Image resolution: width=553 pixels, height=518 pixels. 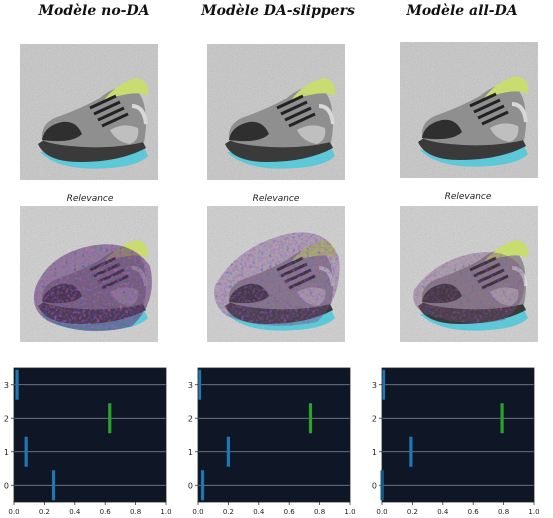 I want to click on shoe-image-no-da, so click(x=89, y=112).